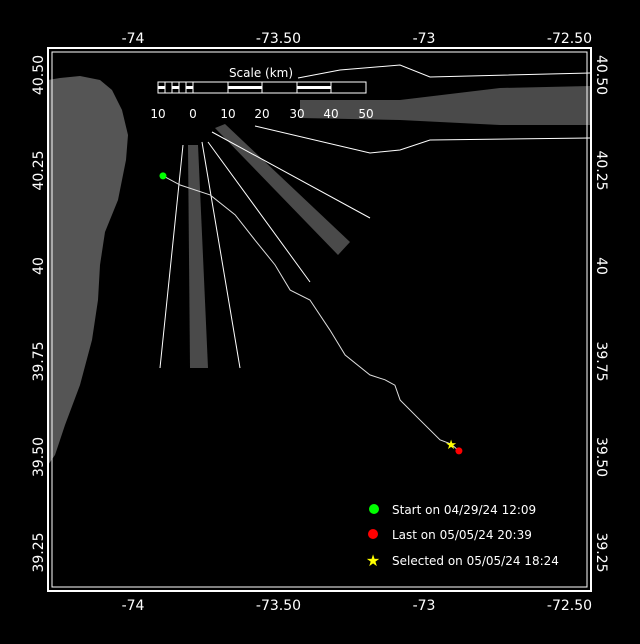 This screenshot has width=640, height=644. Describe the element at coordinates (39, 266) in the screenshot. I see `y-tick-label-left: 40` at that location.